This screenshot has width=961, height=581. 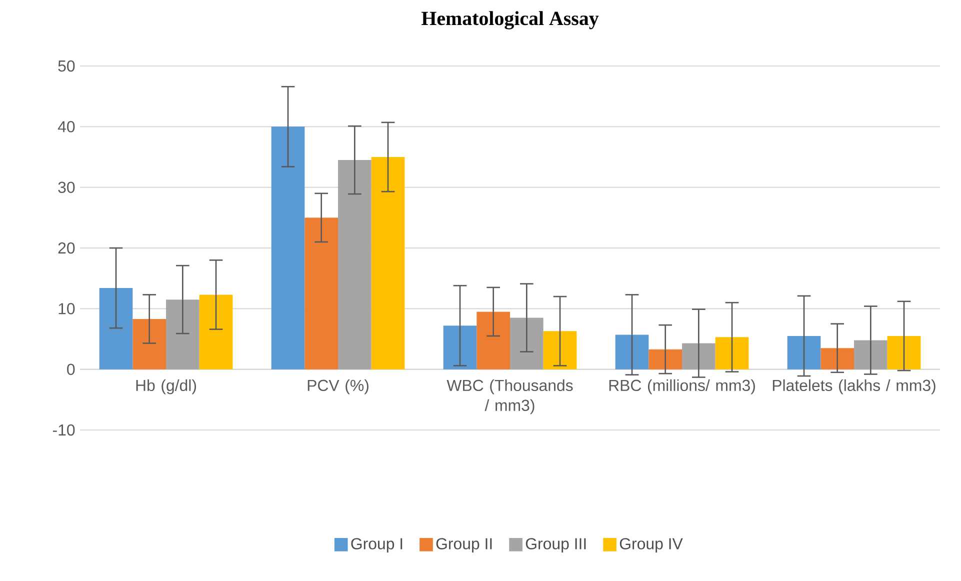 What do you see at coordinates (166, 386) in the screenshot?
I see `x-tick-label: Hb (g/dl)` at bounding box center [166, 386].